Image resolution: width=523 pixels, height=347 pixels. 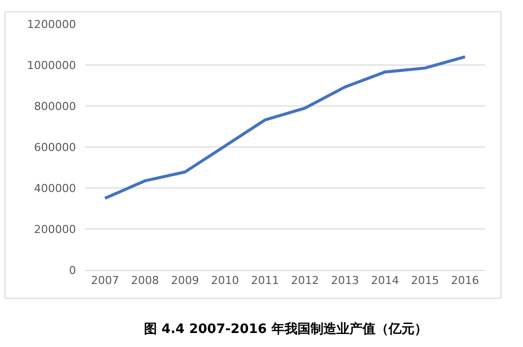 What do you see at coordinates (55, 229) in the screenshot?
I see `y-tick-label: 200000` at bounding box center [55, 229].